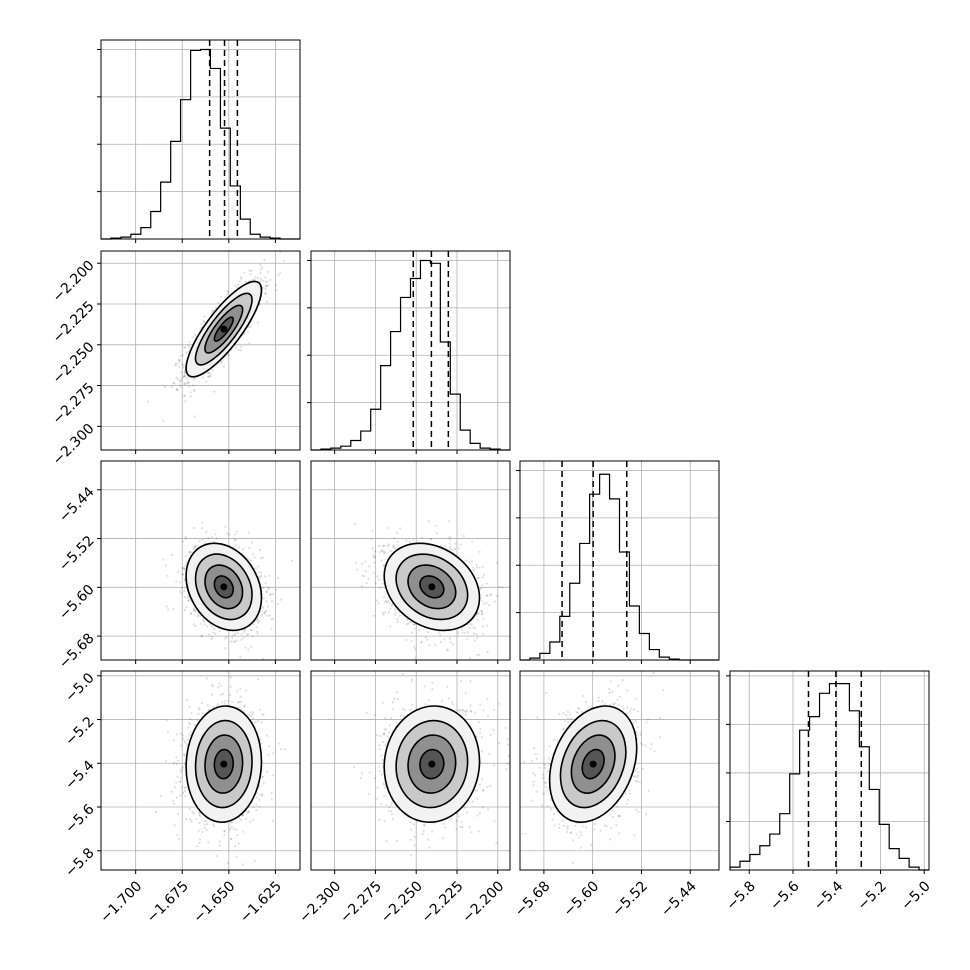 Image resolution: width=970 pixels, height=970 pixels. What do you see at coordinates (200, 770) in the screenshot?
I see `panel-frame` at bounding box center [200, 770].